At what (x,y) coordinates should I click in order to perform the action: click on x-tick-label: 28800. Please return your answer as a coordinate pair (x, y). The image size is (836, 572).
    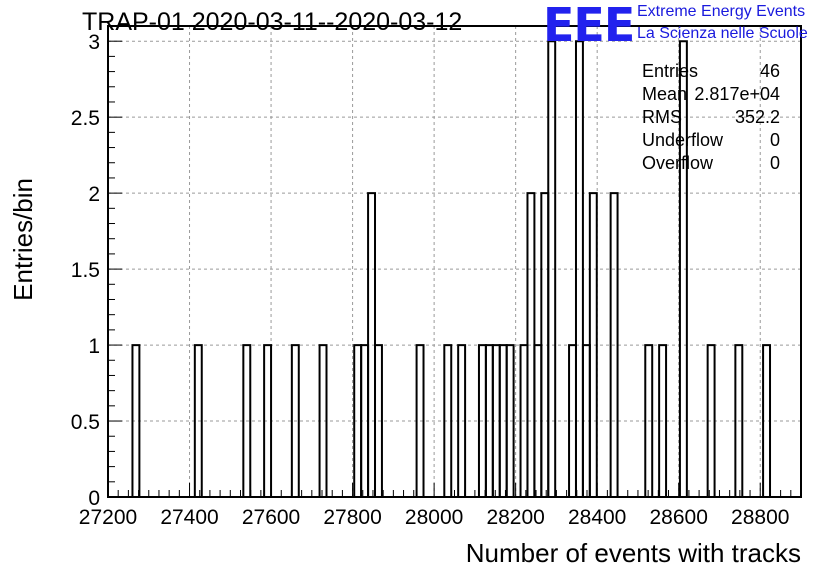
    Looking at the image, I should click on (760, 517).